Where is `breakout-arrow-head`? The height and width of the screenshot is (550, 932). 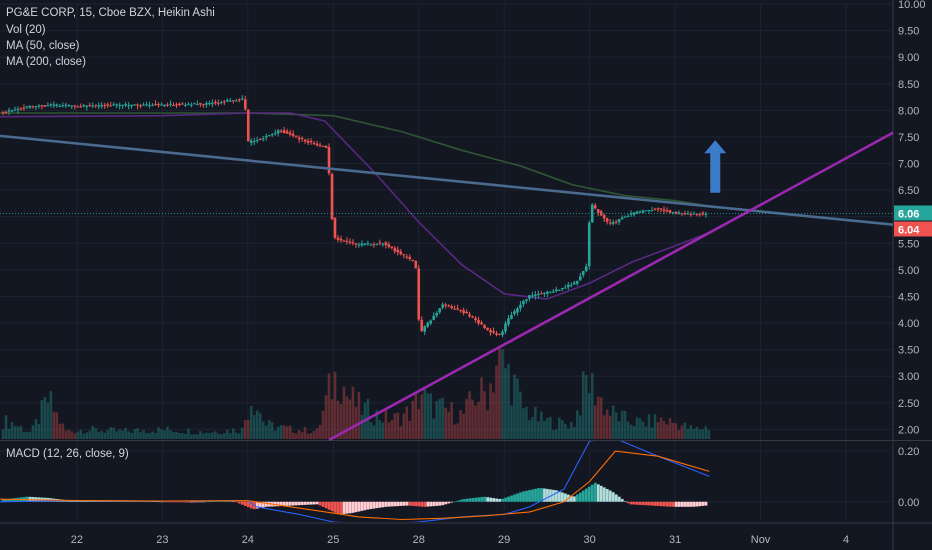
breakout-arrow-head is located at coordinates (715, 147).